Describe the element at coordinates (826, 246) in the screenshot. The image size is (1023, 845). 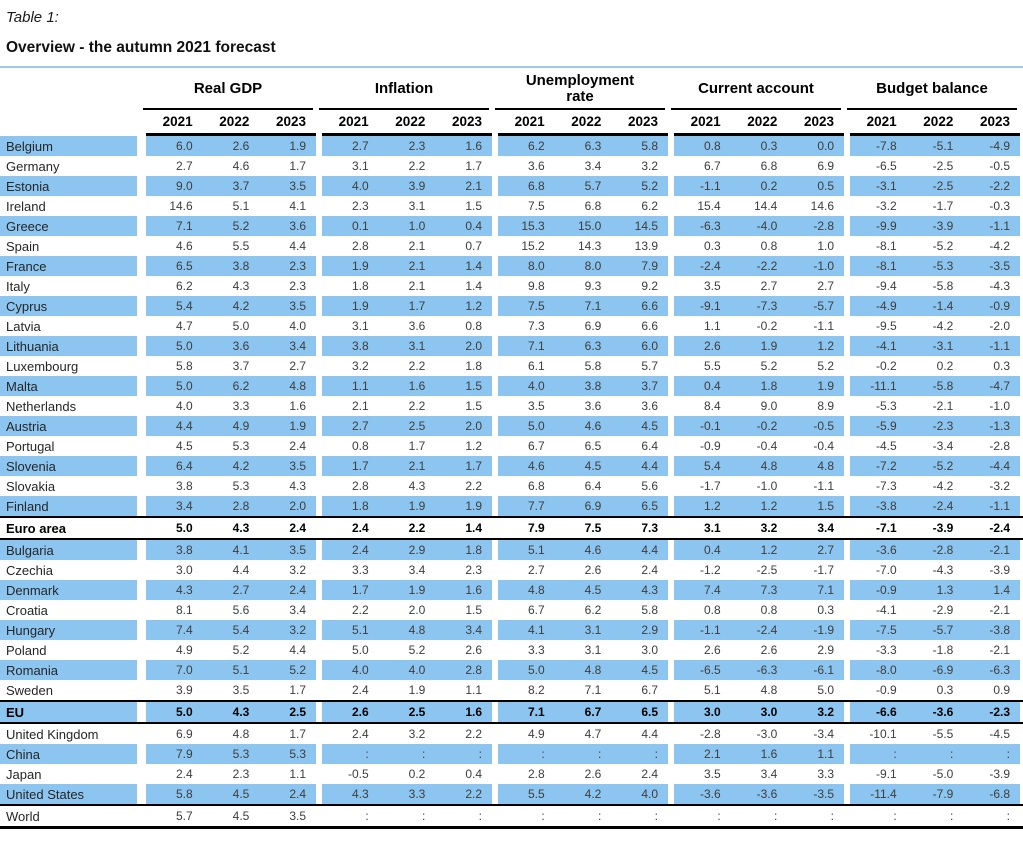
I see `value-cell: 1.0` at that location.